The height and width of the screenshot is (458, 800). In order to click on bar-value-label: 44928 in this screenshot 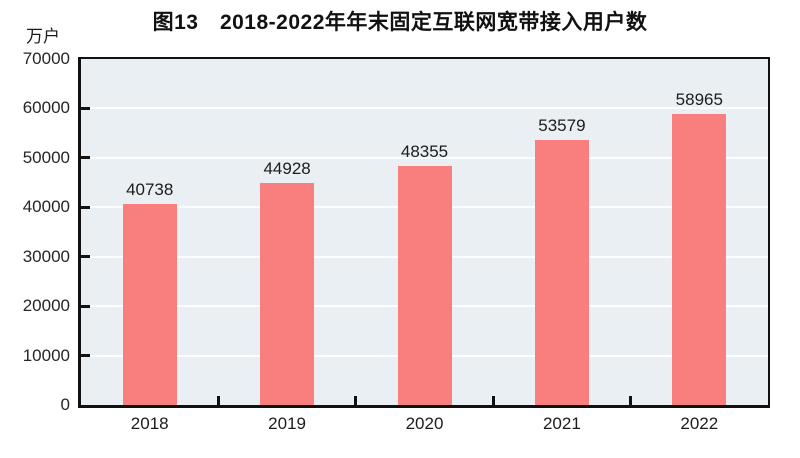, I will do `click(287, 168)`.